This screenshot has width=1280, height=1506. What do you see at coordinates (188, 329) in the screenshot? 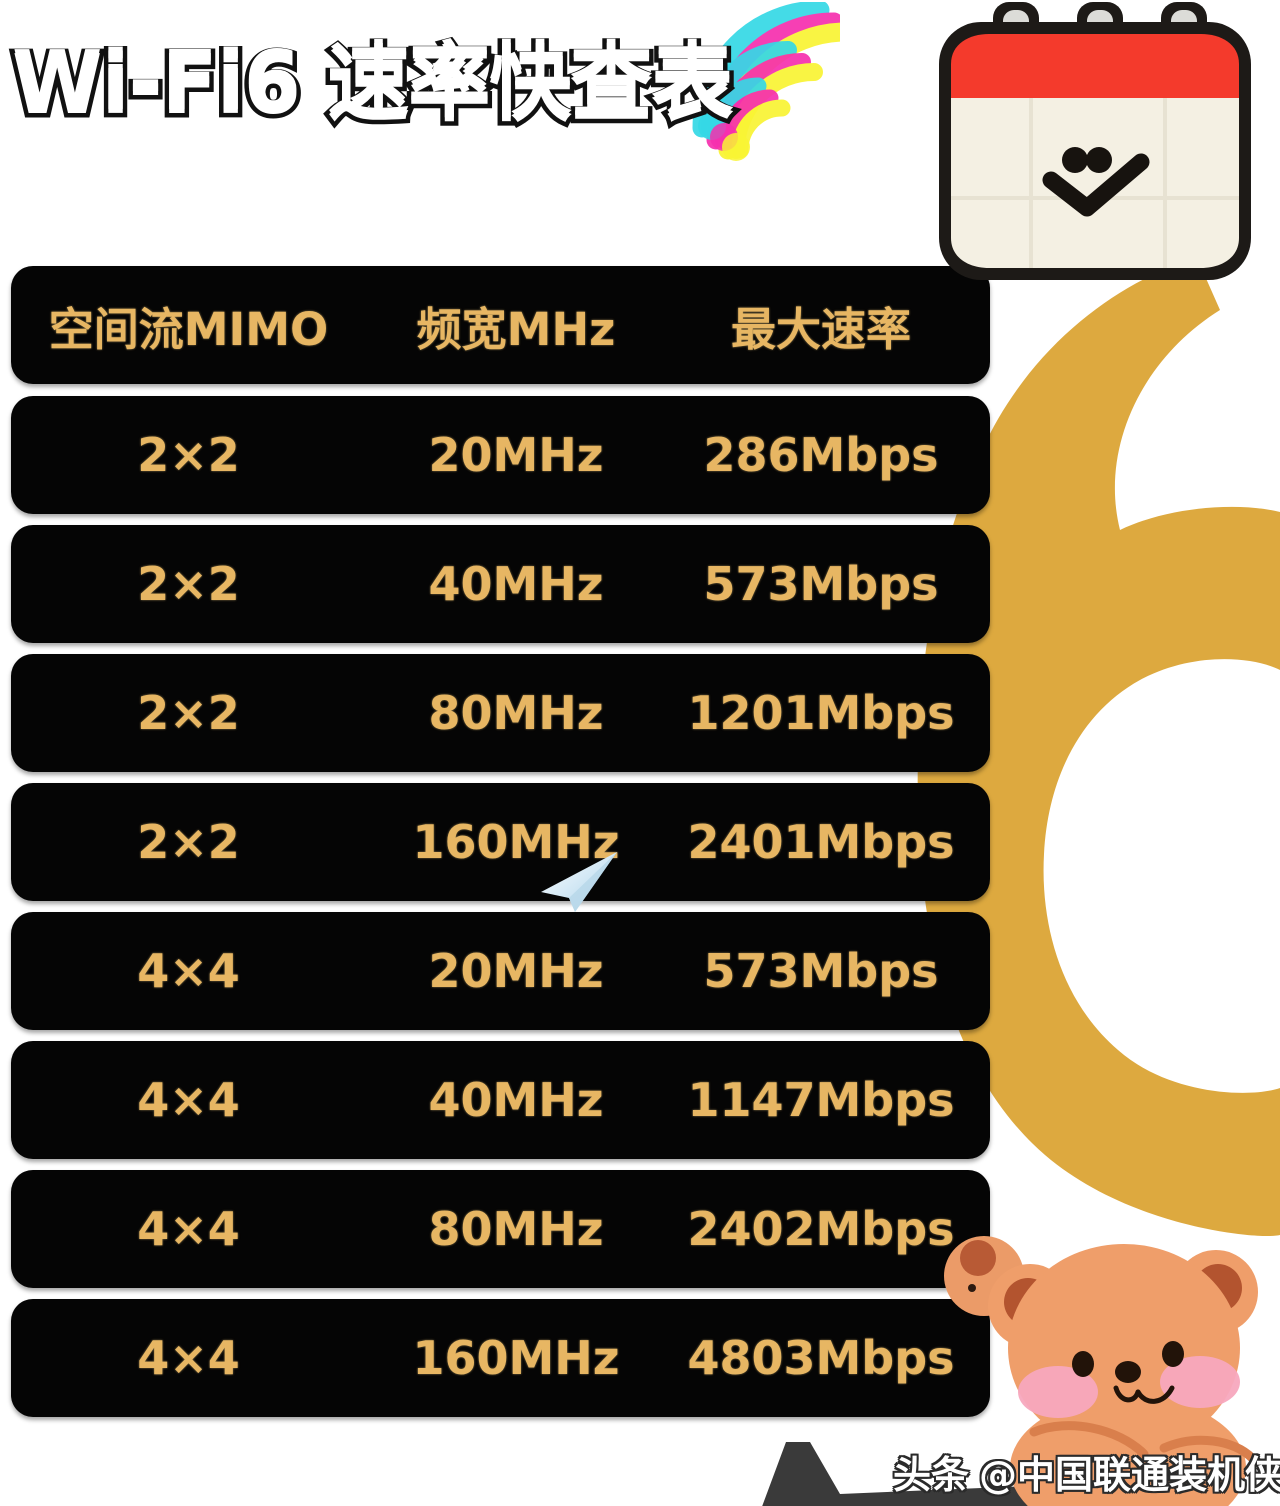
I see `column-header-mimo: 空间流MIMO` at bounding box center [188, 329].